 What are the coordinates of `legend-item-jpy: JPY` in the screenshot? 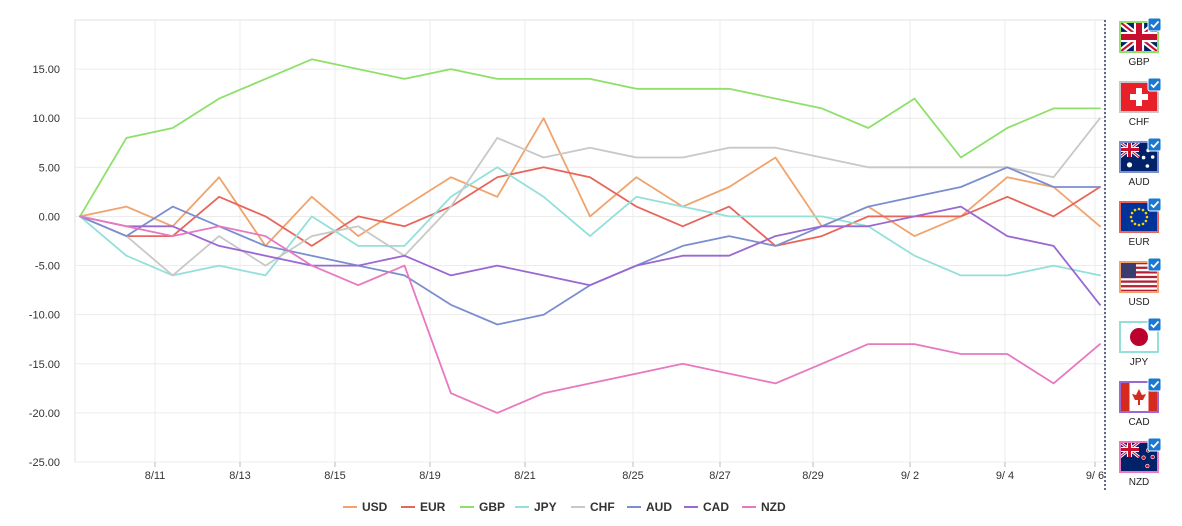 It's located at (536, 507).